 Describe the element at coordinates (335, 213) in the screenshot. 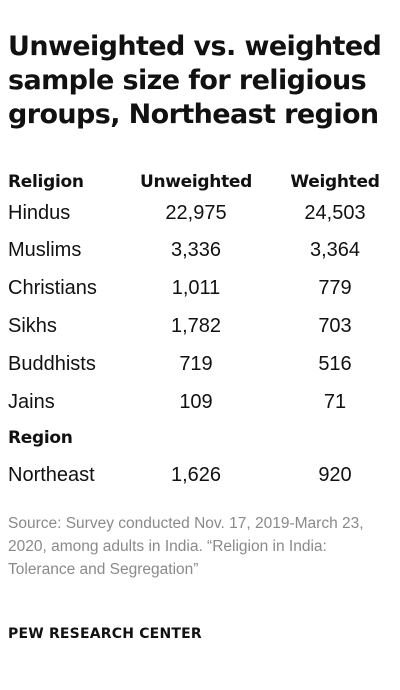

I see `weighted-value: 24,503` at that location.